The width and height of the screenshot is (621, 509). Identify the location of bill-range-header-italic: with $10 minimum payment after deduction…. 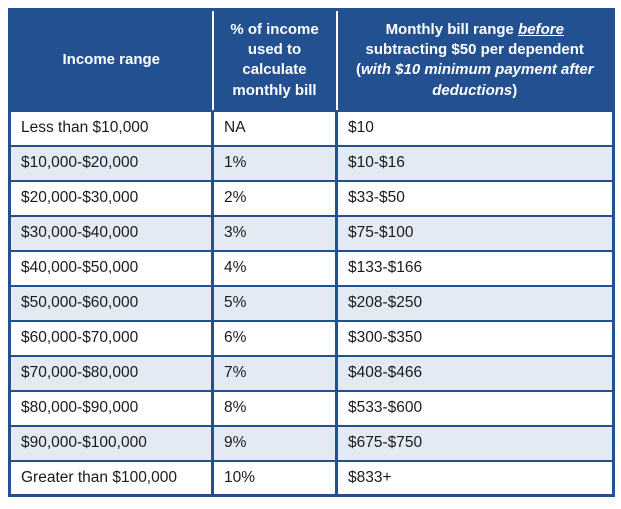
(477, 80).